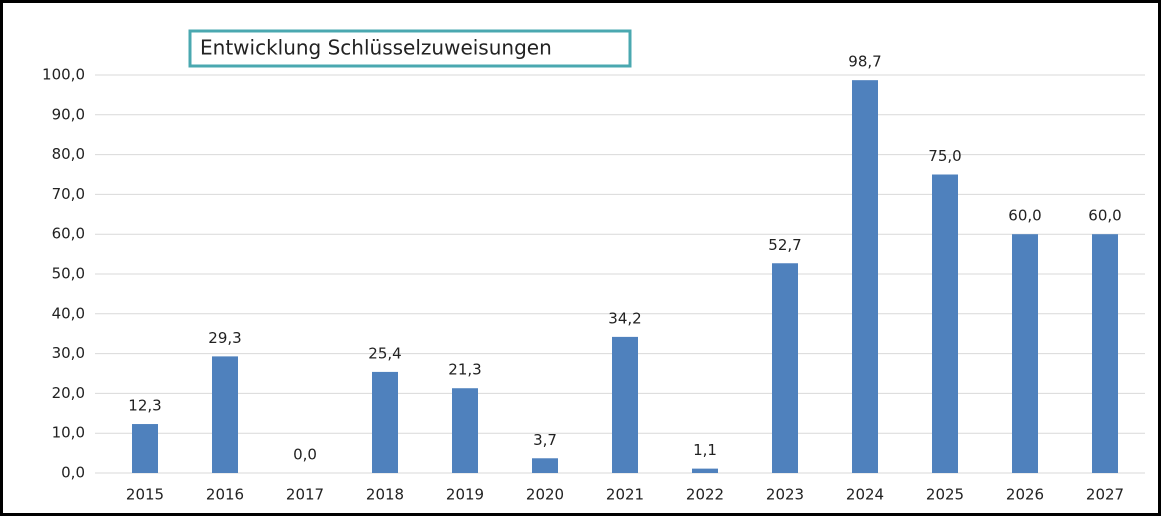 This screenshot has width=1161, height=516. Describe the element at coordinates (785, 495) in the screenshot. I see `x-tick-label: 2023` at that location.